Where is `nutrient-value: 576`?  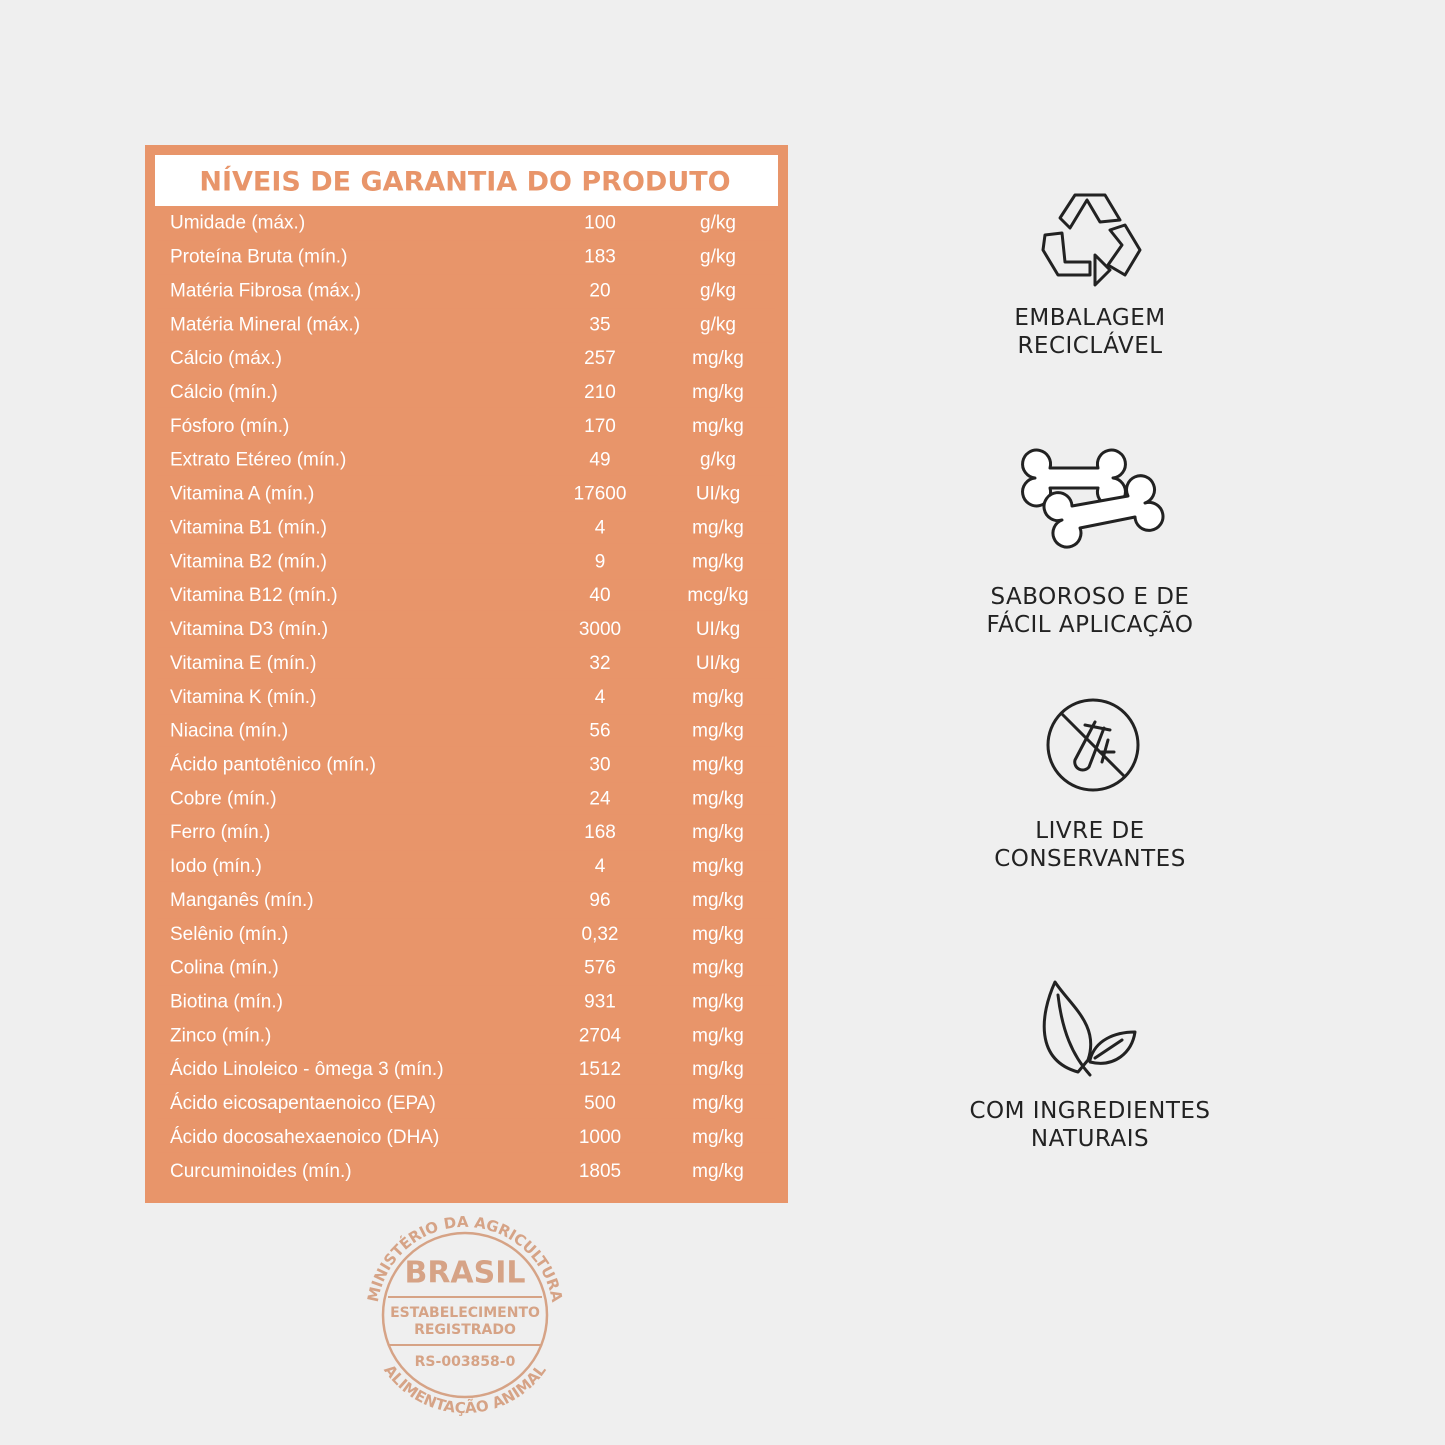
nutrient-value: 576 is located at coordinates (600, 968).